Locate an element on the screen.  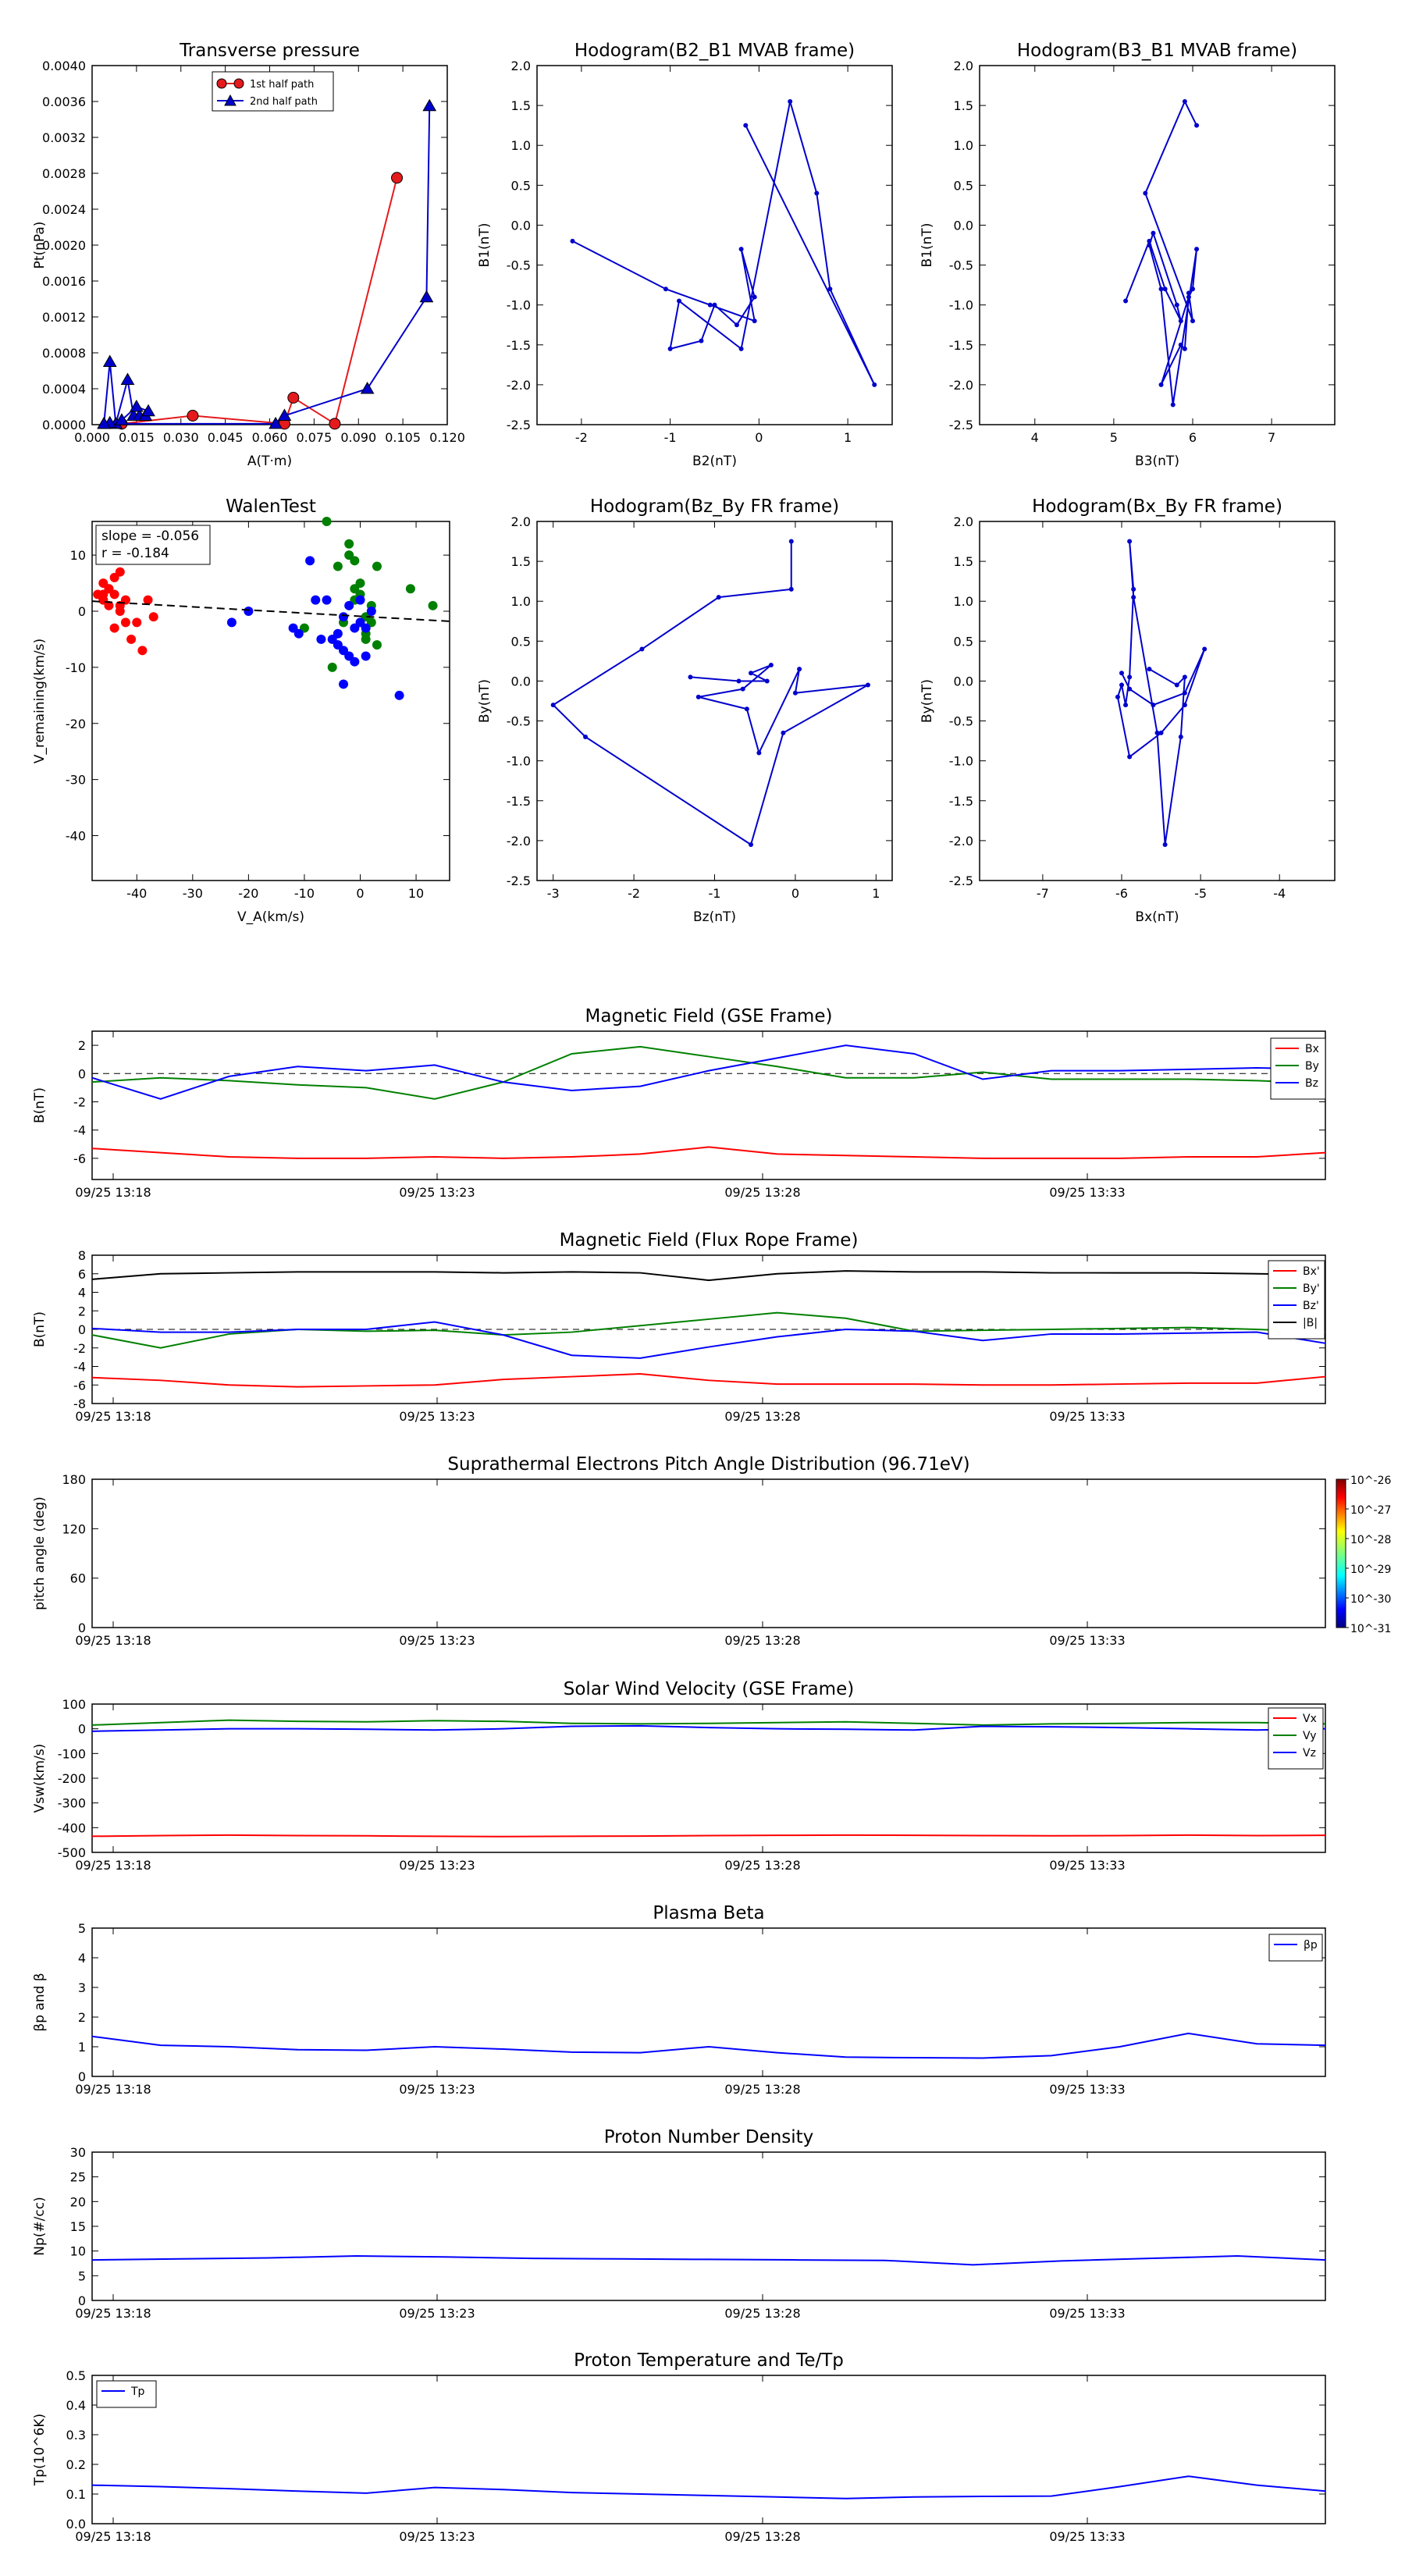
stats-text: slope = -0.056 is located at coordinates (150, 536).